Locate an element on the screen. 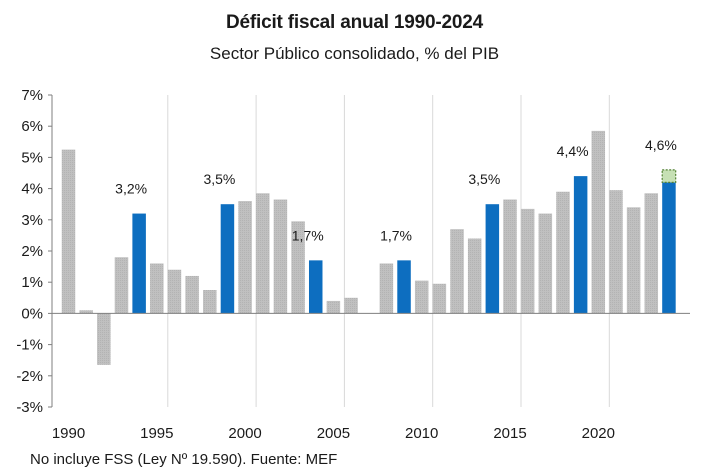 The width and height of the screenshot is (709, 475). bar-1990 is located at coordinates (68, 231).